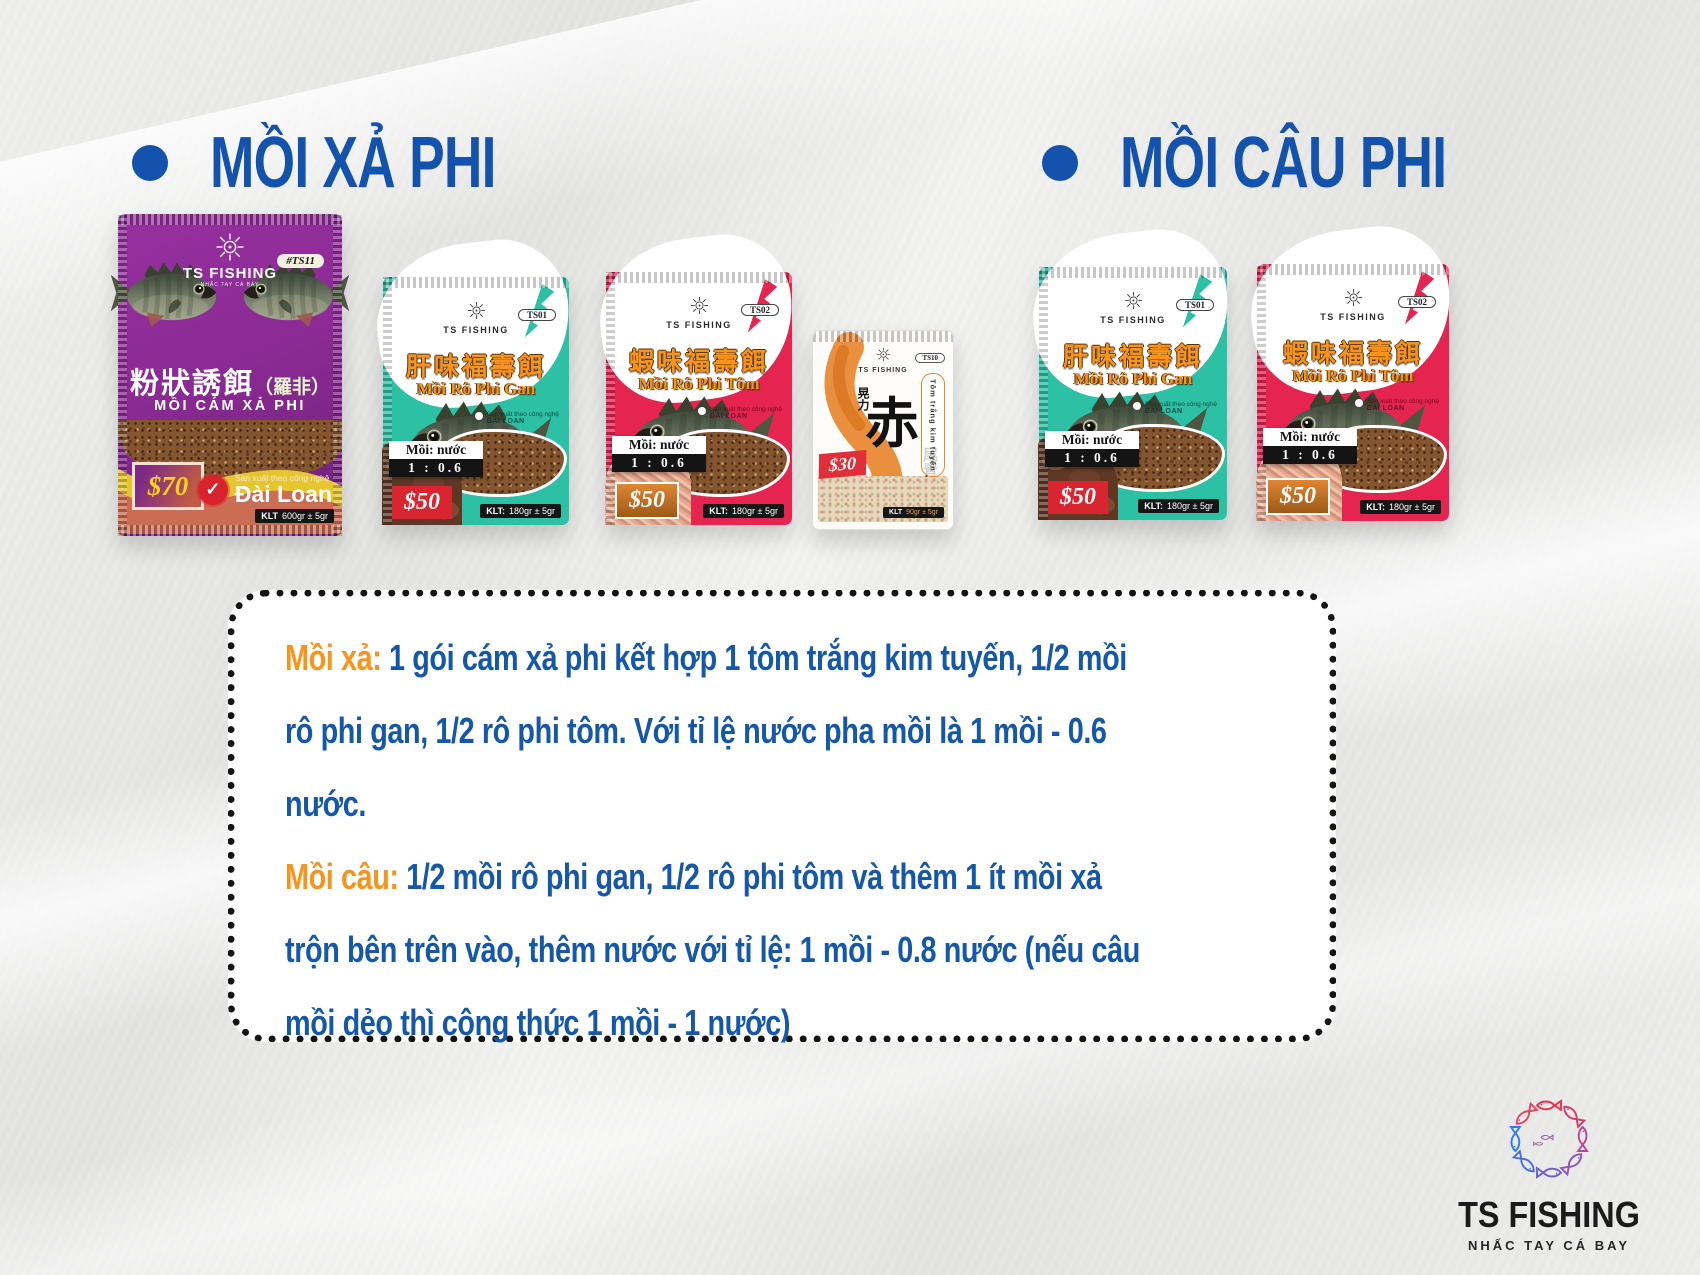  I want to click on heading-left: MỒI XẢ PHI, so click(364, 163).